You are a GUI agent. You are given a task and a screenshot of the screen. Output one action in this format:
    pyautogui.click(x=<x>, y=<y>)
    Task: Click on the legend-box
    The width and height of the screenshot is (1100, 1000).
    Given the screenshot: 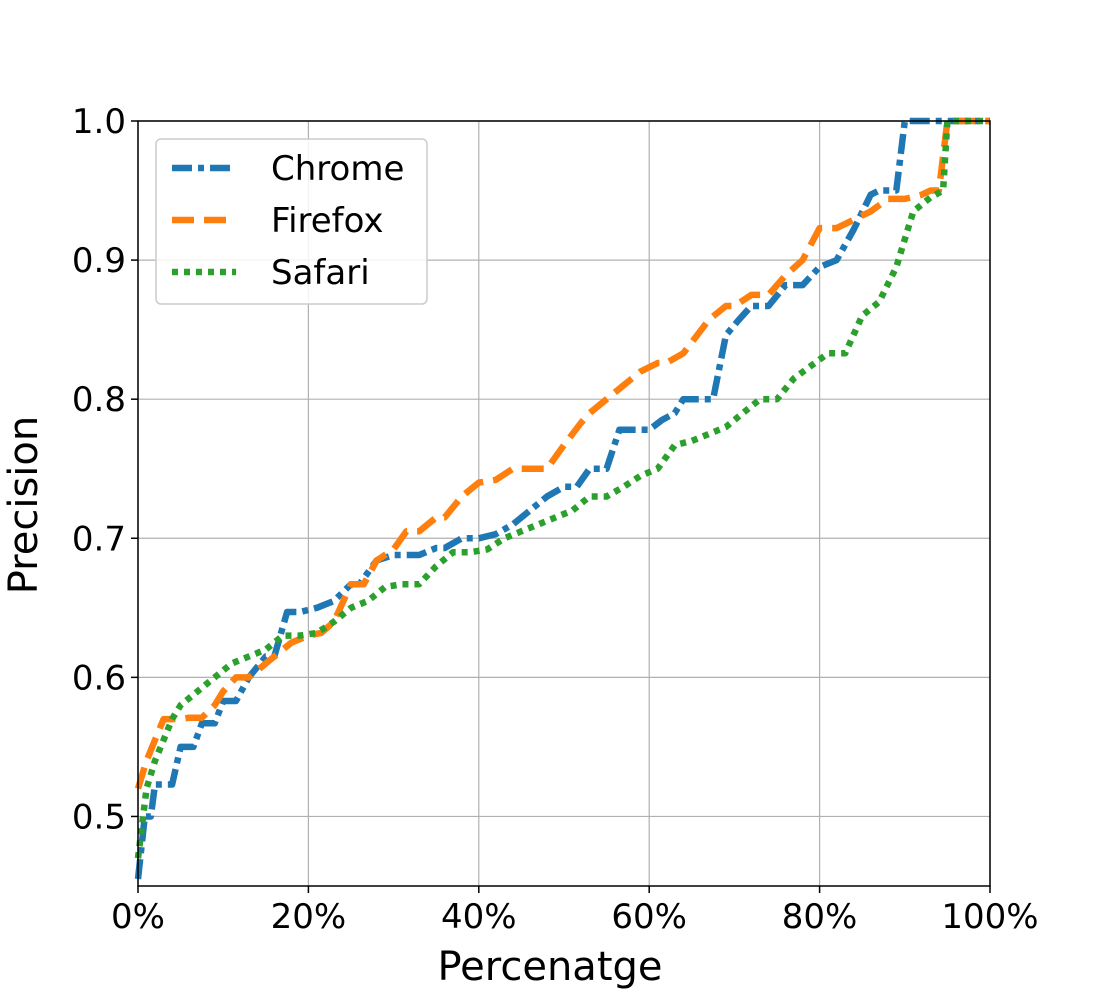 What is the action you would take?
    pyautogui.click(x=291, y=221)
    